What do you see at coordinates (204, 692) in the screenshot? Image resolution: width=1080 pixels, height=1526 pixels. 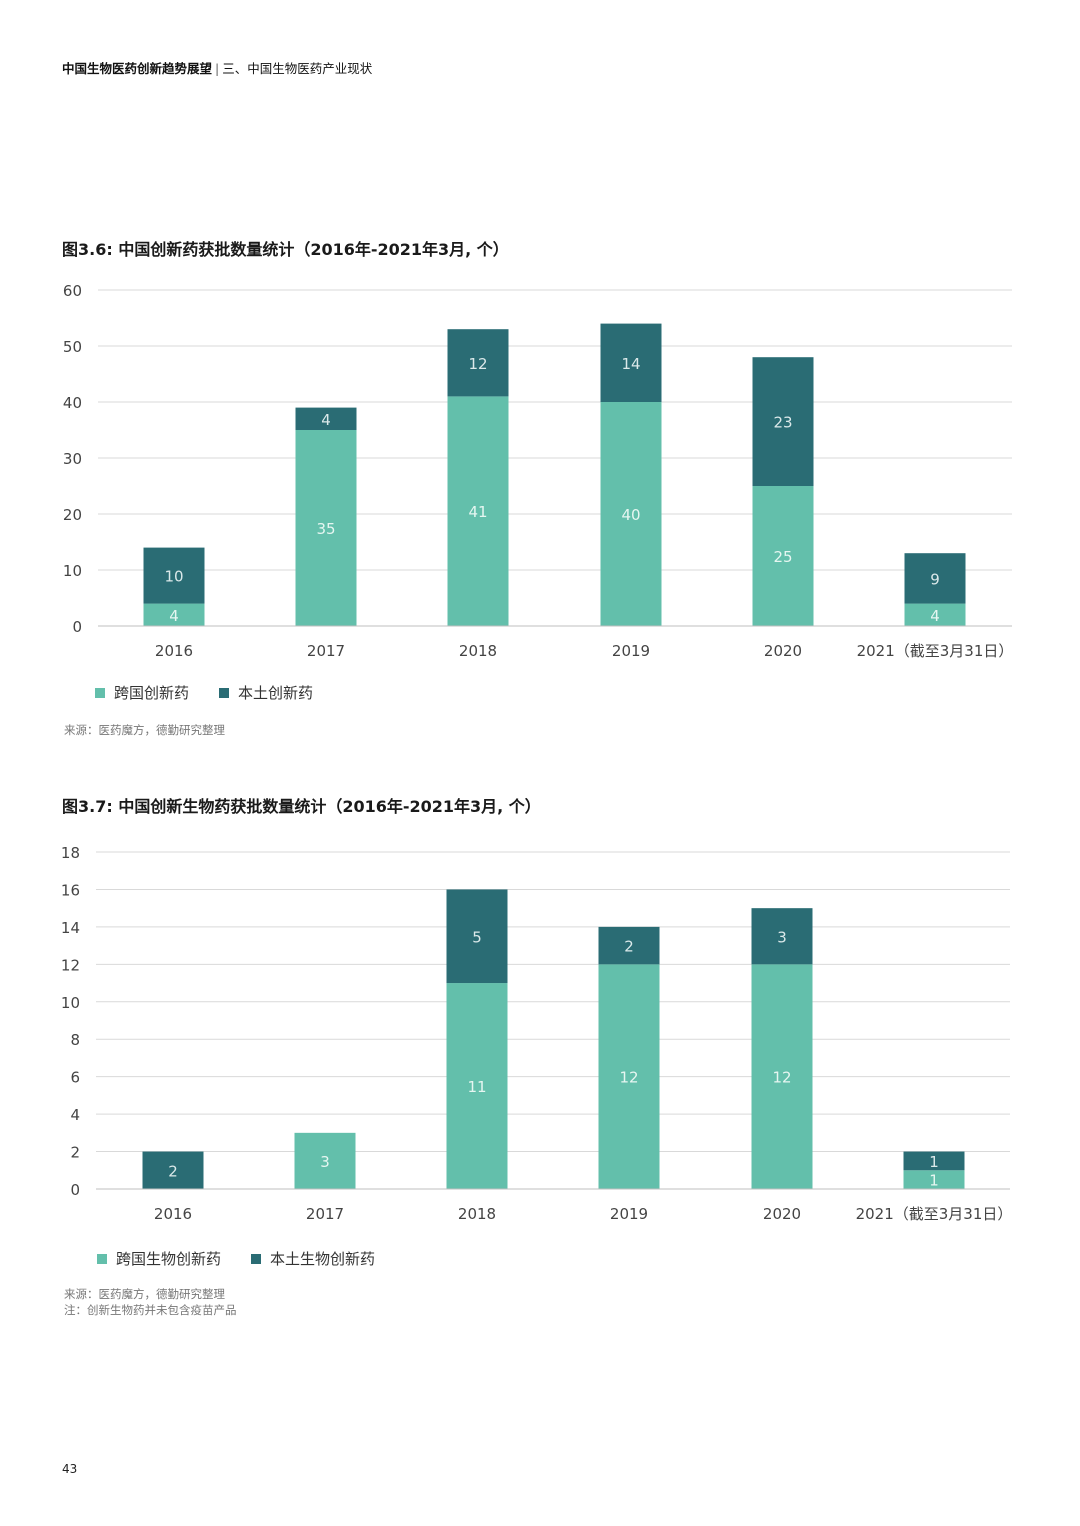 I see `legend-3-6: 跨国创新药 本土创新药` at bounding box center [204, 692].